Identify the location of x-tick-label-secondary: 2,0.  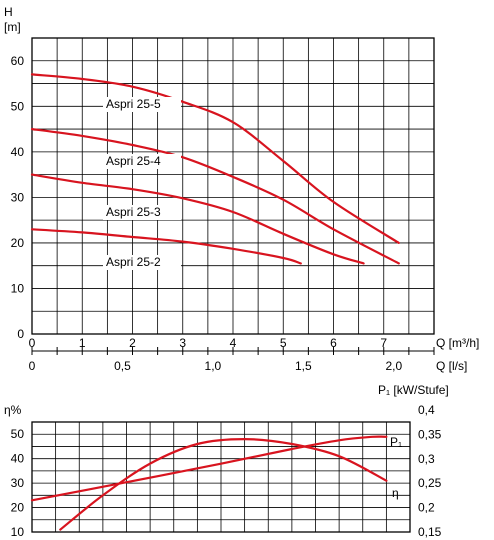
(393, 366).